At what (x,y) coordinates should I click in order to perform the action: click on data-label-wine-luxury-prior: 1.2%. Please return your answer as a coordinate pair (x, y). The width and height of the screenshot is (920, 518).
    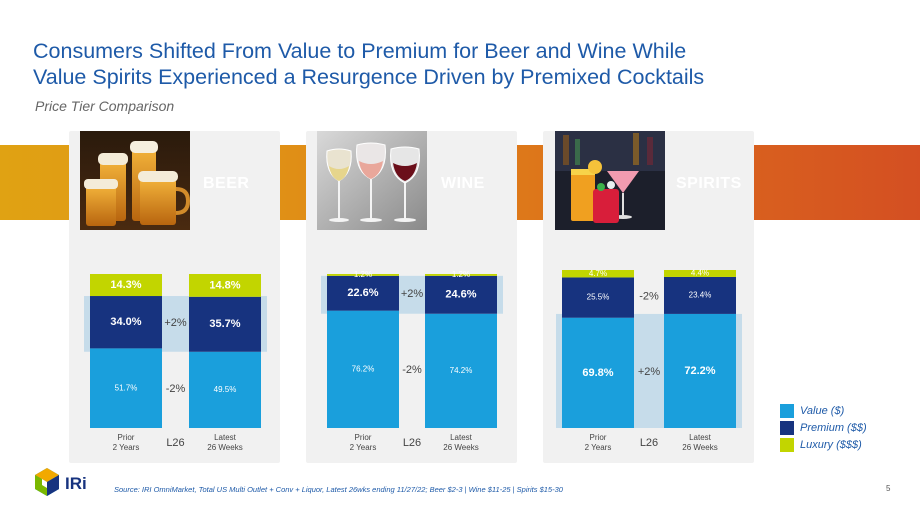
    Looking at the image, I should click on (363, 274).